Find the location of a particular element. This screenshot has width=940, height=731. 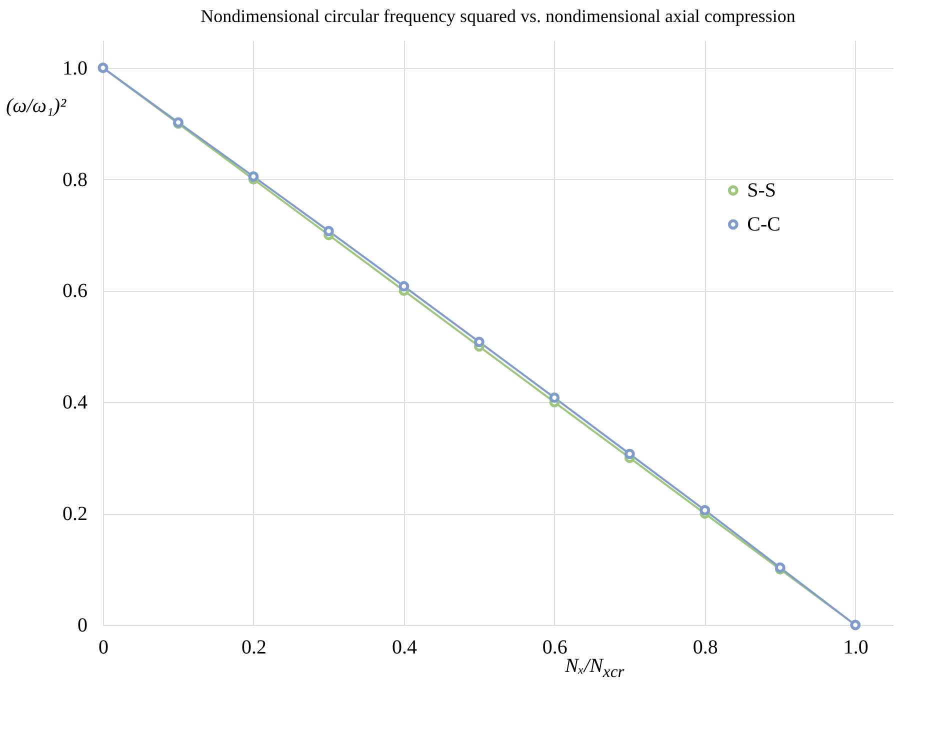

y-axis-title: (ω/ω₁)² is located at coordinates (36, 106).